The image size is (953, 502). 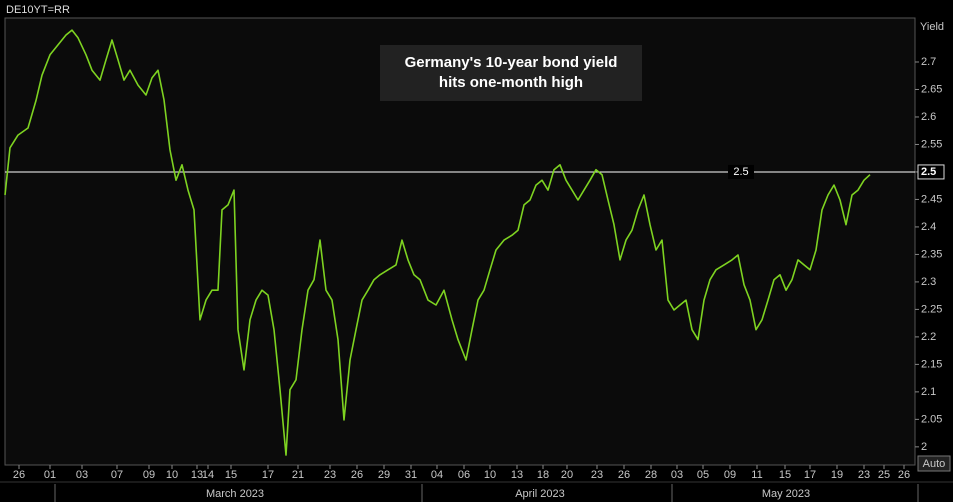 What do you see at coordinates (235, 494) in the screenshot?
I see `month-label: March 2023` at bounding box center [235, 494].